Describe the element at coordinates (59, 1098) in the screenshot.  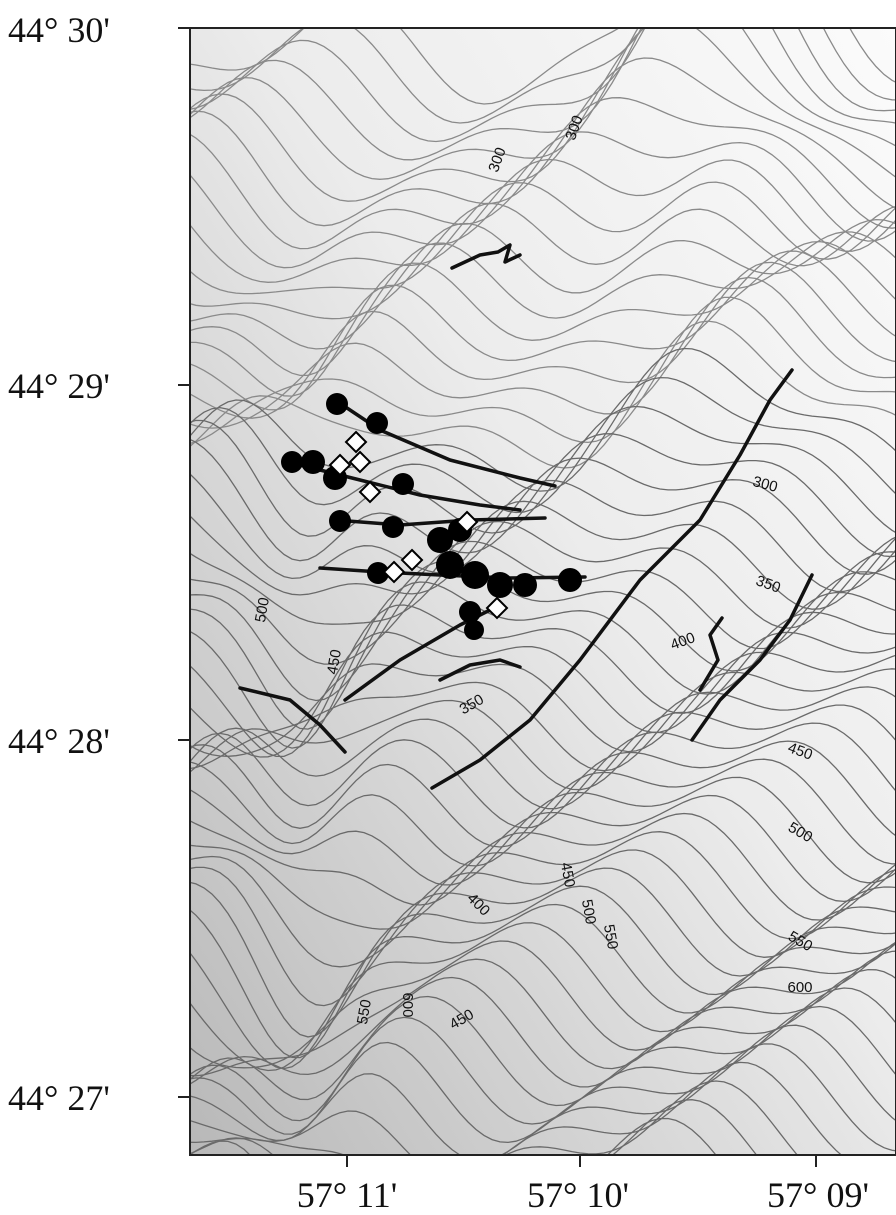
I see `latitude-label: 44° 27'` at that location.